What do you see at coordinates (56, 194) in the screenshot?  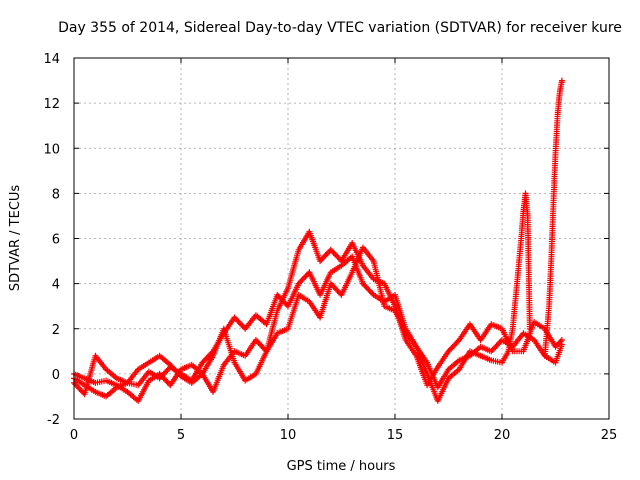 I see `y-tick-label: 8` at bounding box center [56, 194].